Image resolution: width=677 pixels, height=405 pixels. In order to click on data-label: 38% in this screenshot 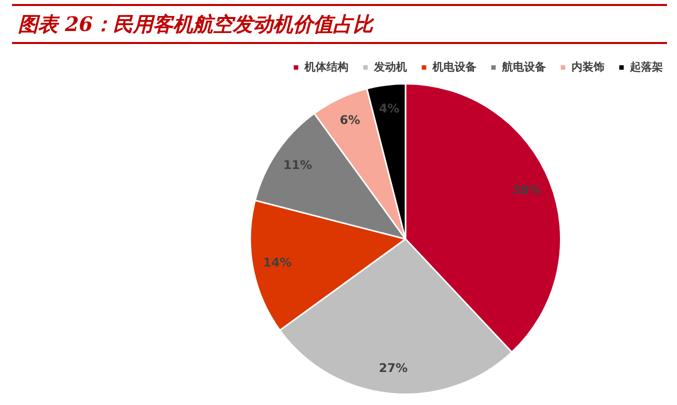, I will do `click(527, 190)`.